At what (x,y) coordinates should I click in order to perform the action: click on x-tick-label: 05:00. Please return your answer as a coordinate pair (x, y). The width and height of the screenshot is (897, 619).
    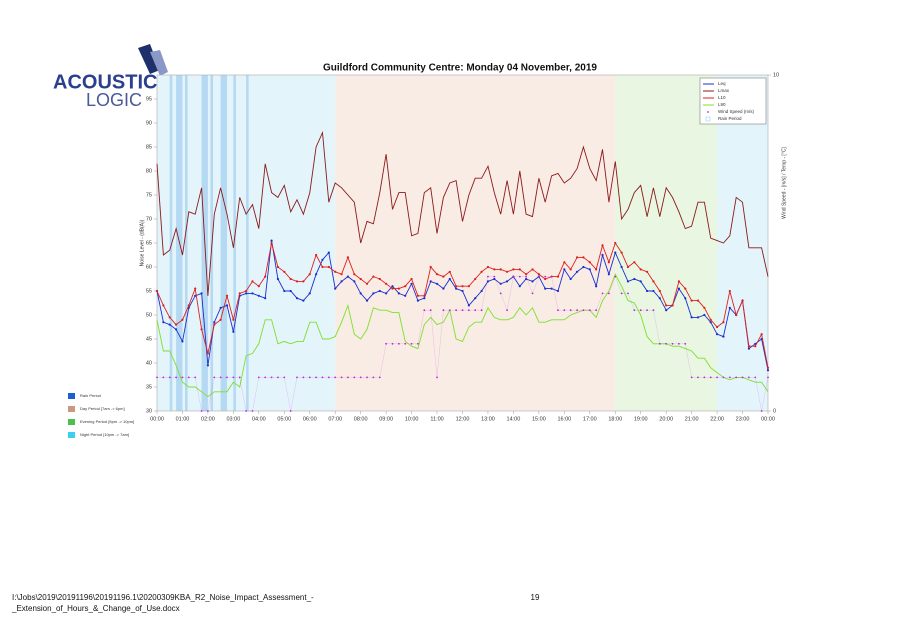
    Looking at the image, I should click on (284, 419).